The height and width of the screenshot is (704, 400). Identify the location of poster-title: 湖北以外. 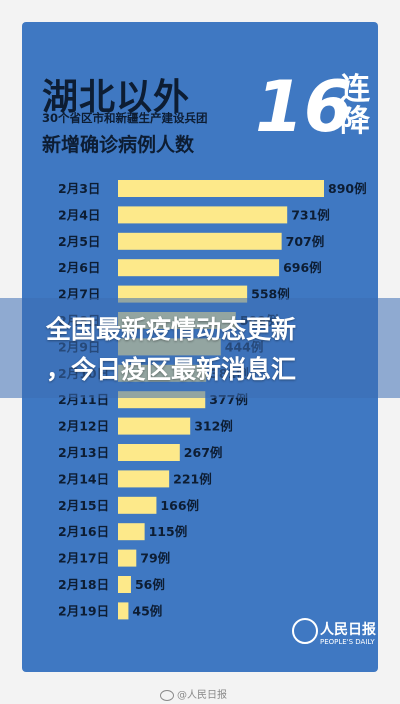
(116, 97).